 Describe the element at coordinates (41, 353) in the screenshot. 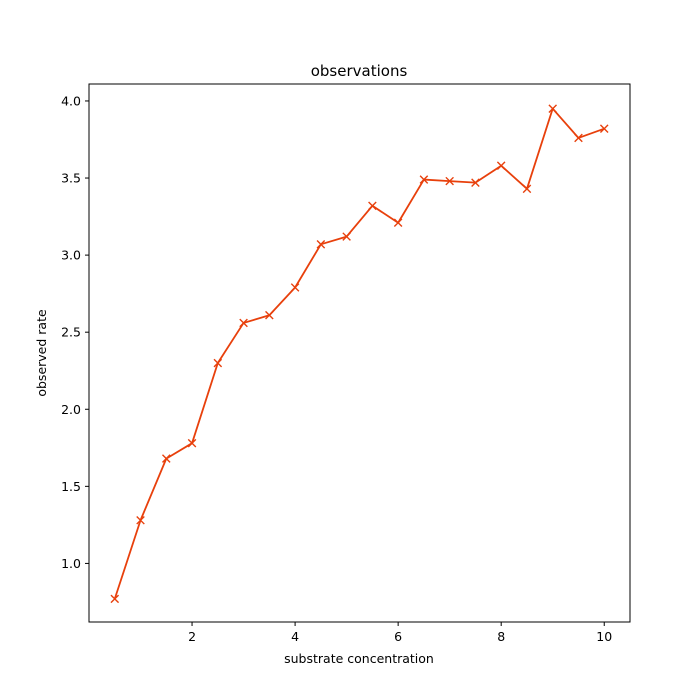

I see `y-axis-label: observed rate` at that location.